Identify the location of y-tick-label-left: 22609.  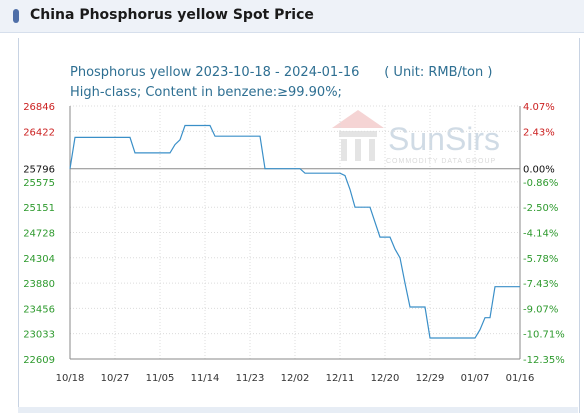
(39, 360).